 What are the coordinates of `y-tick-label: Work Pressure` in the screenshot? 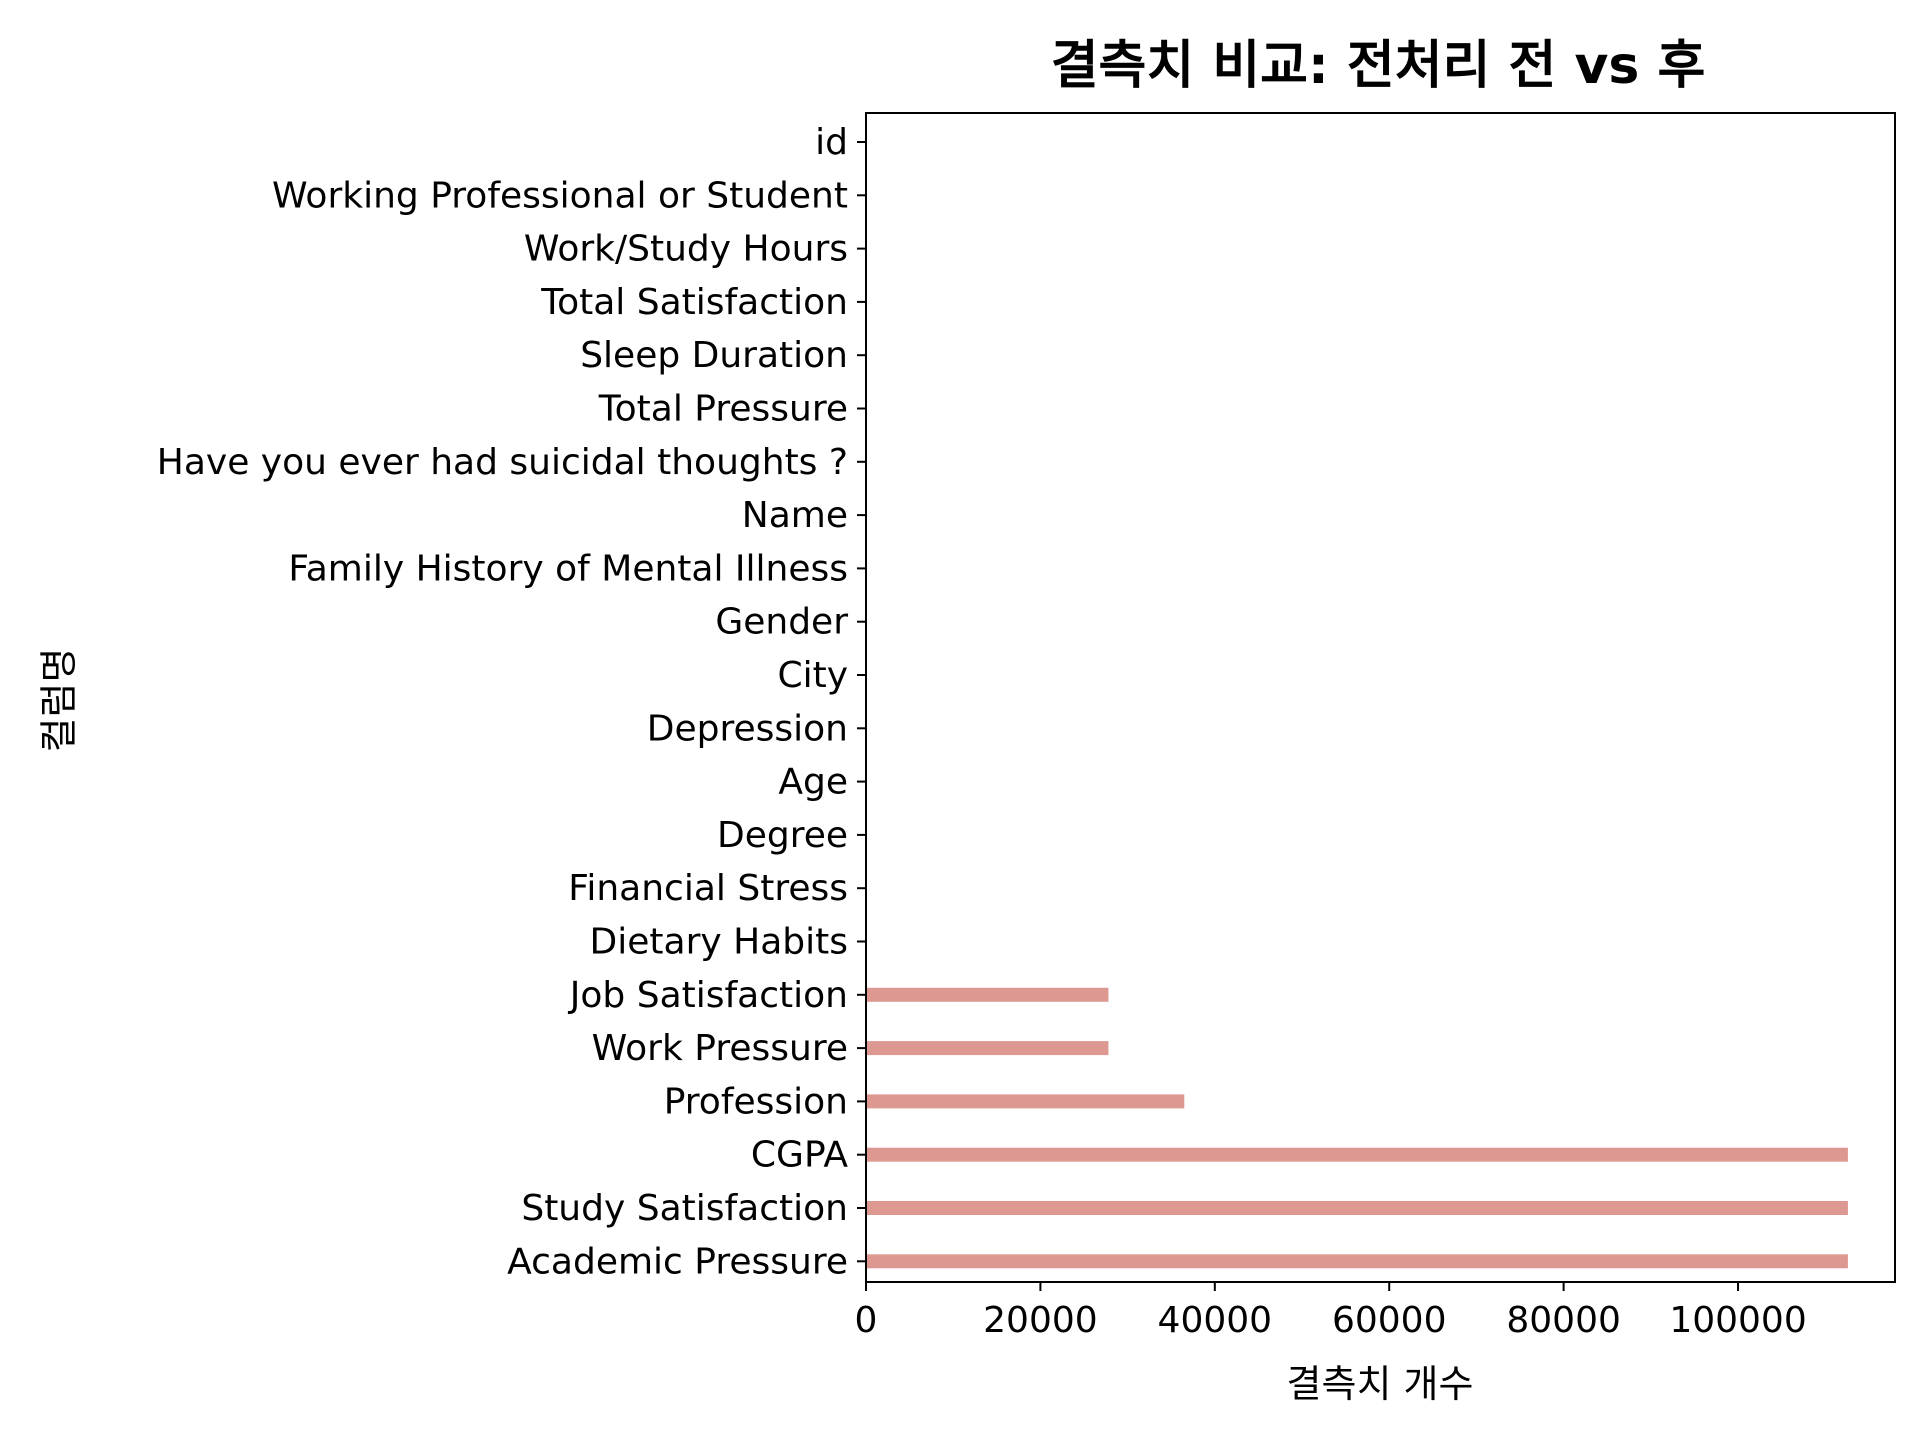 It's located at (720, 1048).